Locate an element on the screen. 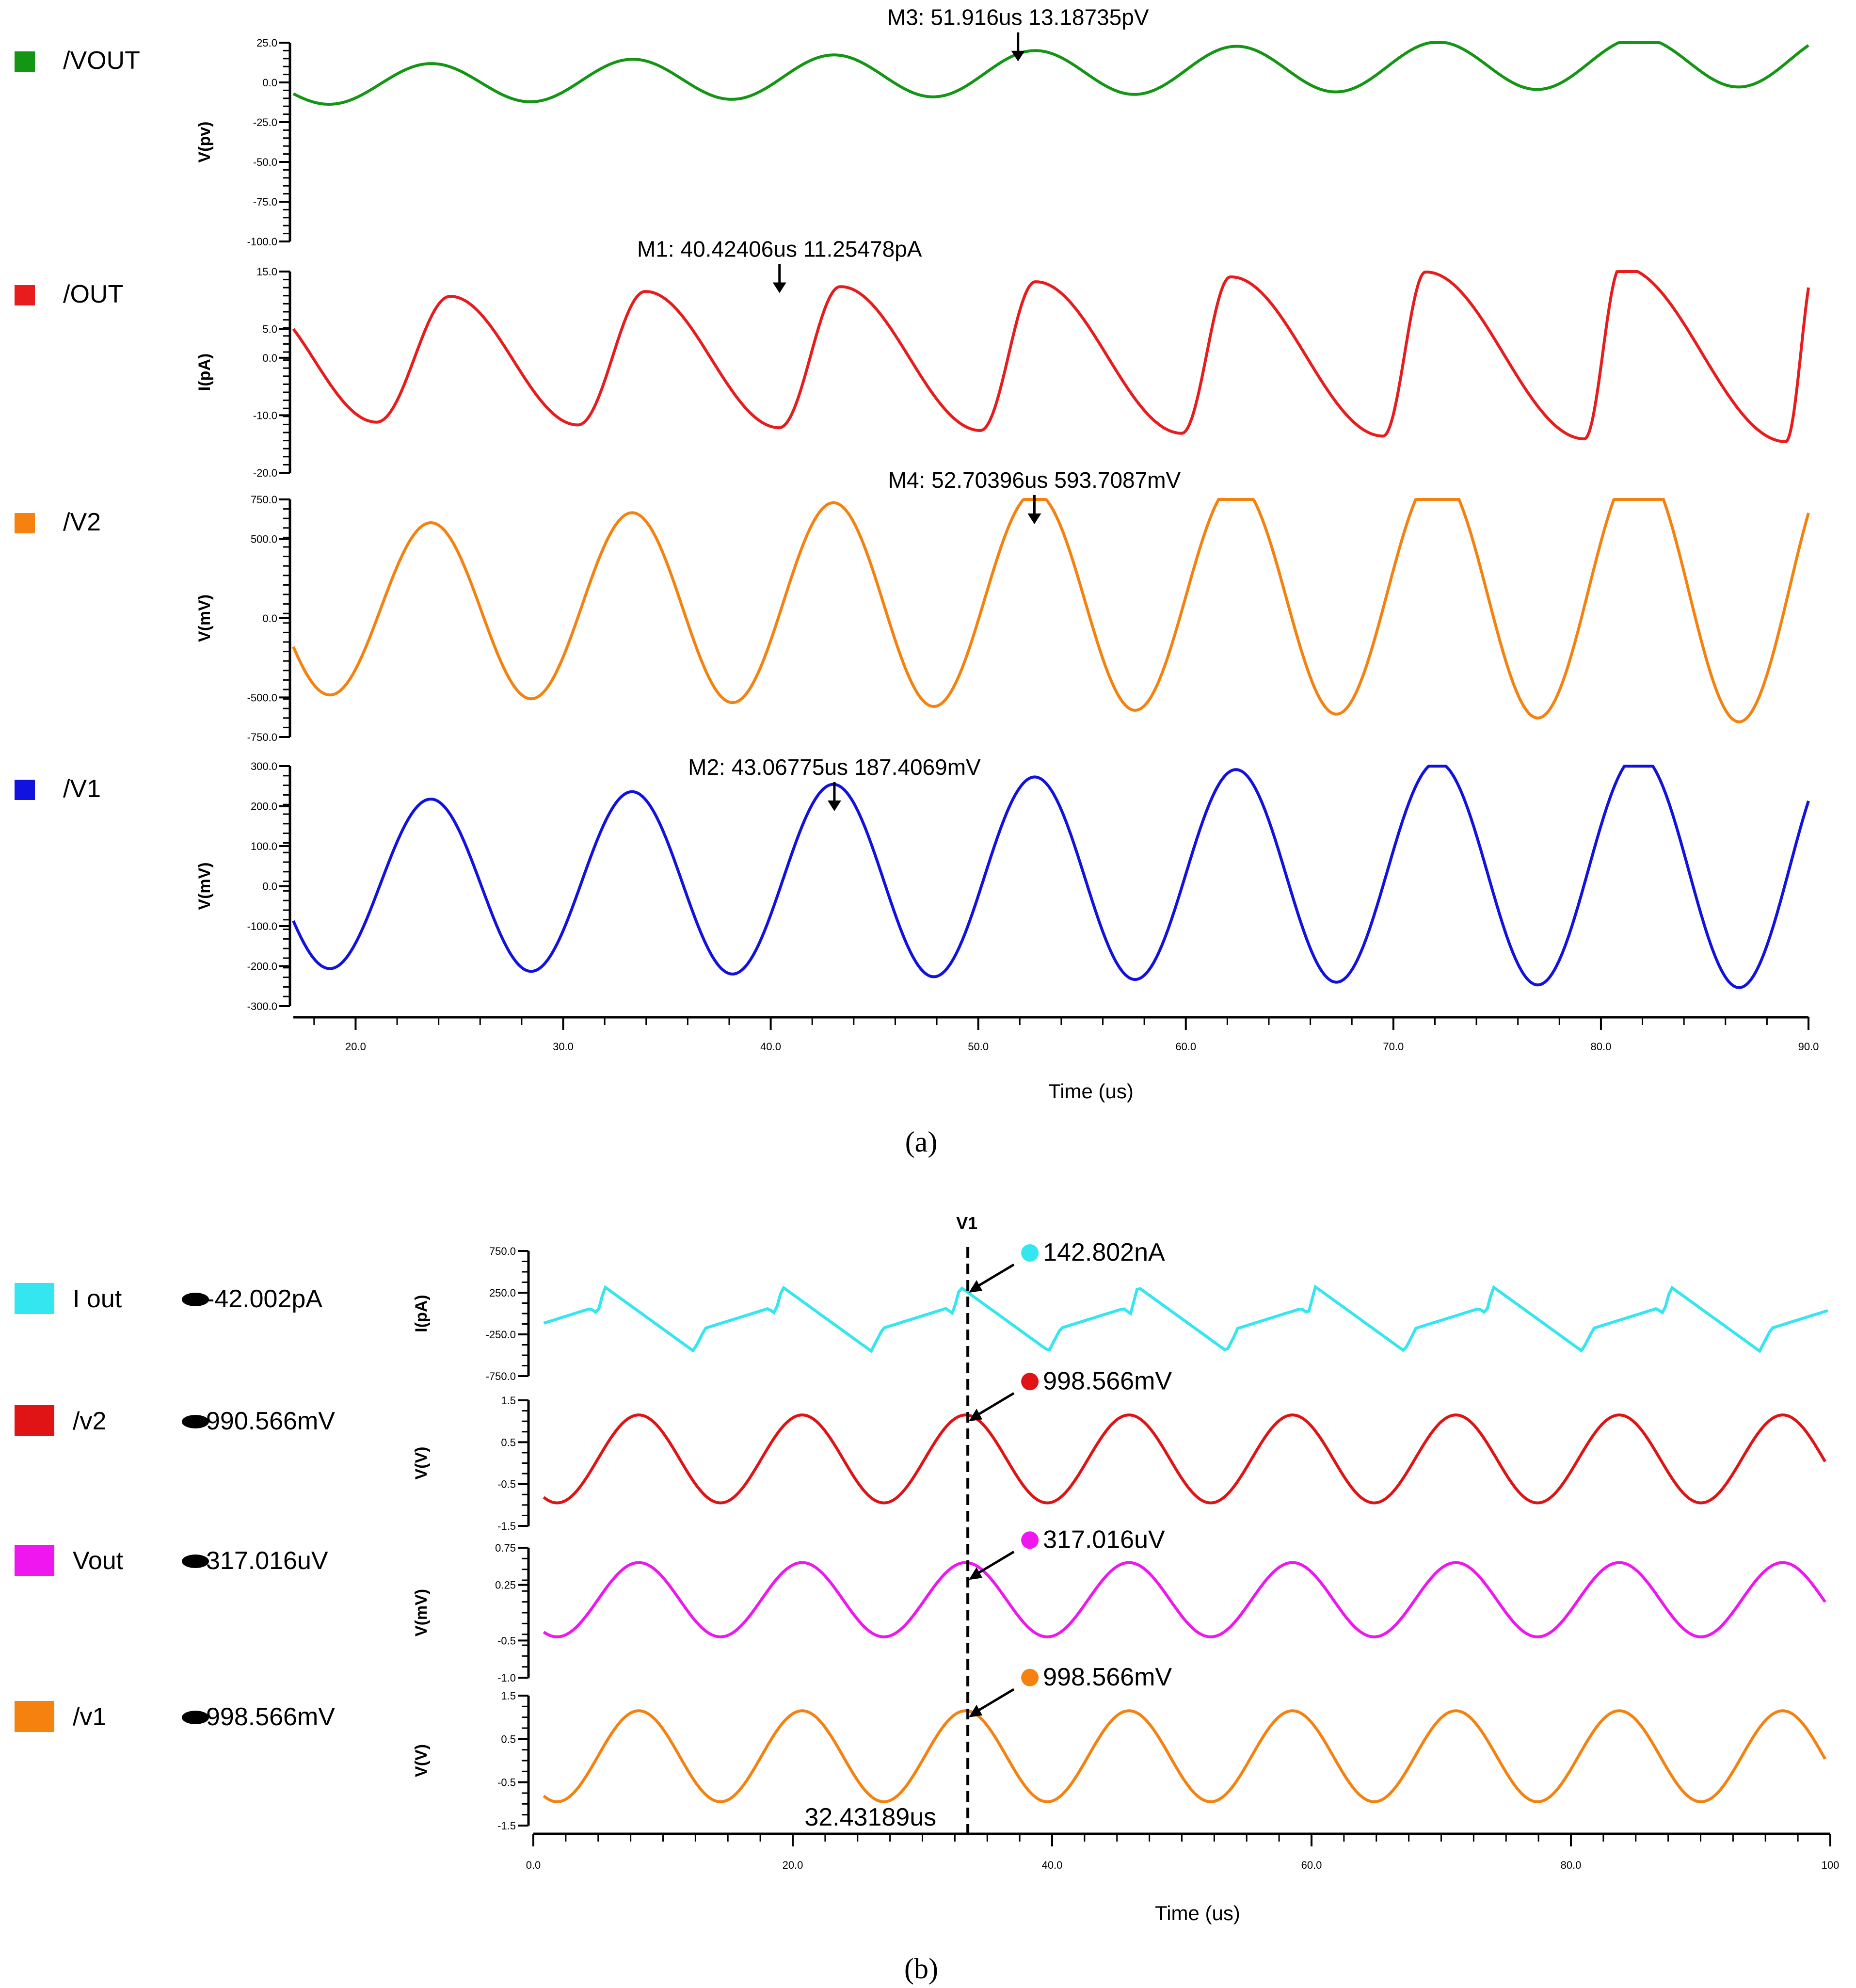  y-tick-label: 15.0 is located at coordinates (266, 272).